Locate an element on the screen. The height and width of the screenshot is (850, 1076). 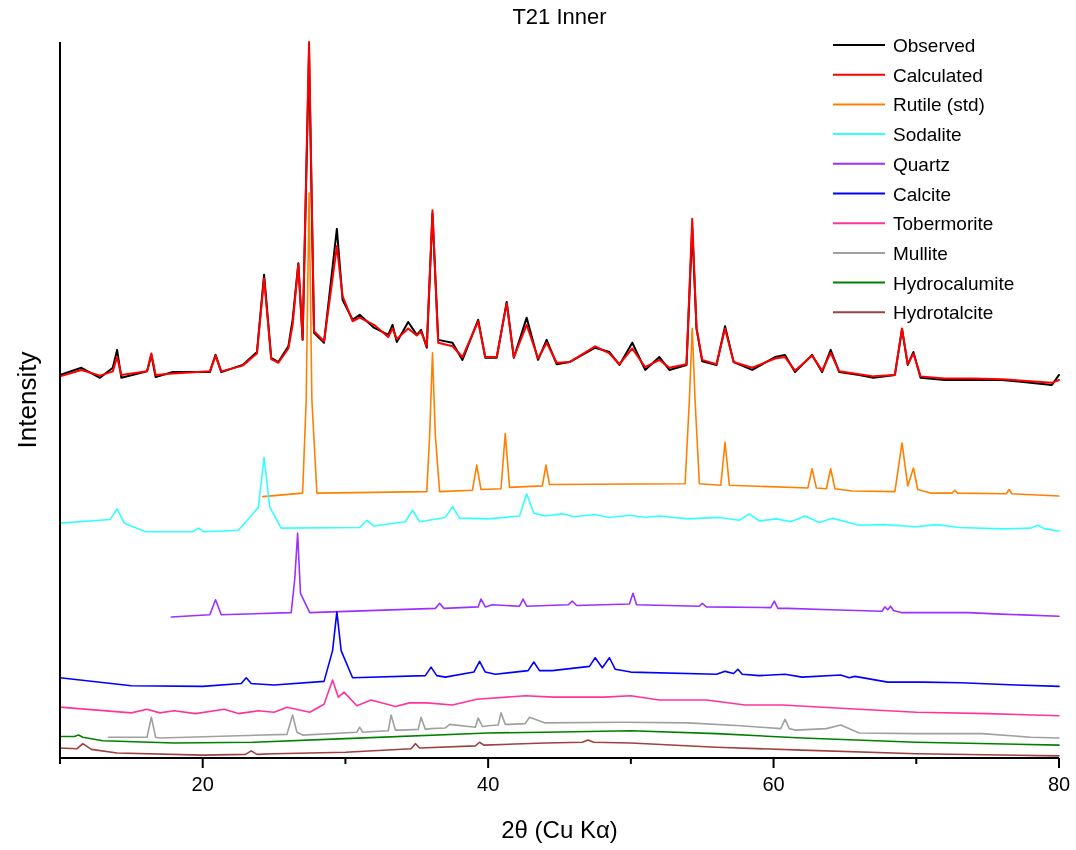
x-tick-label: 80 is located at coordinates (1059, 784).